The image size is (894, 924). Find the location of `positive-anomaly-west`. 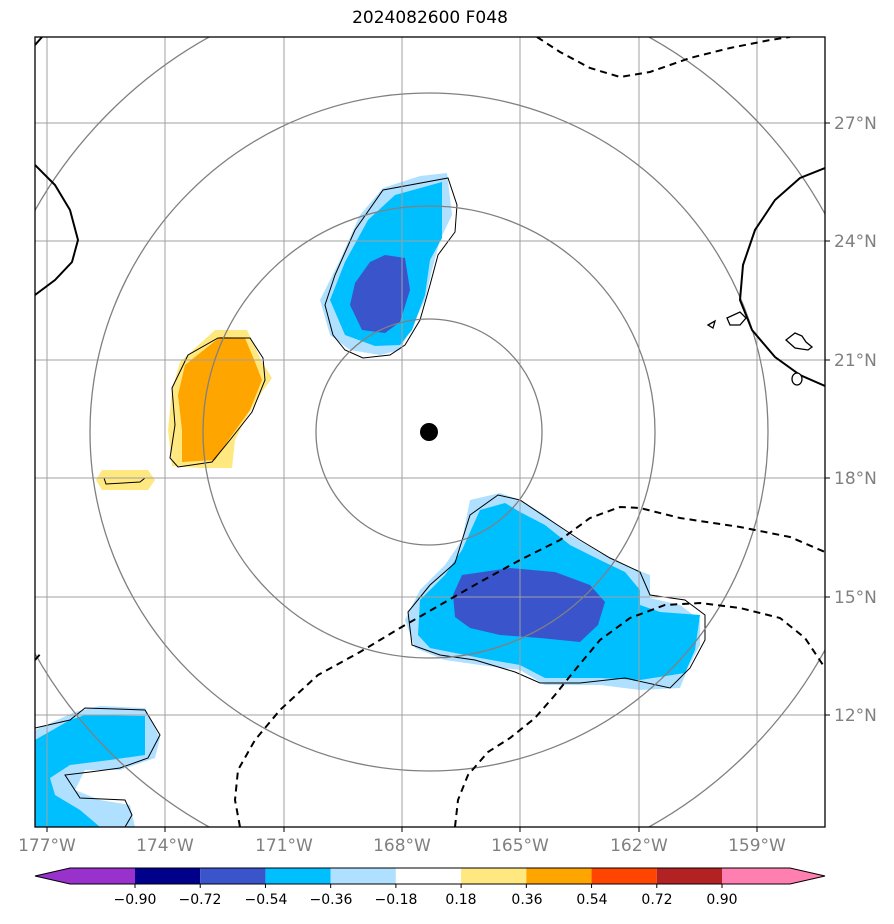

positive-anomaly-west is located at coordinates (184, 410).